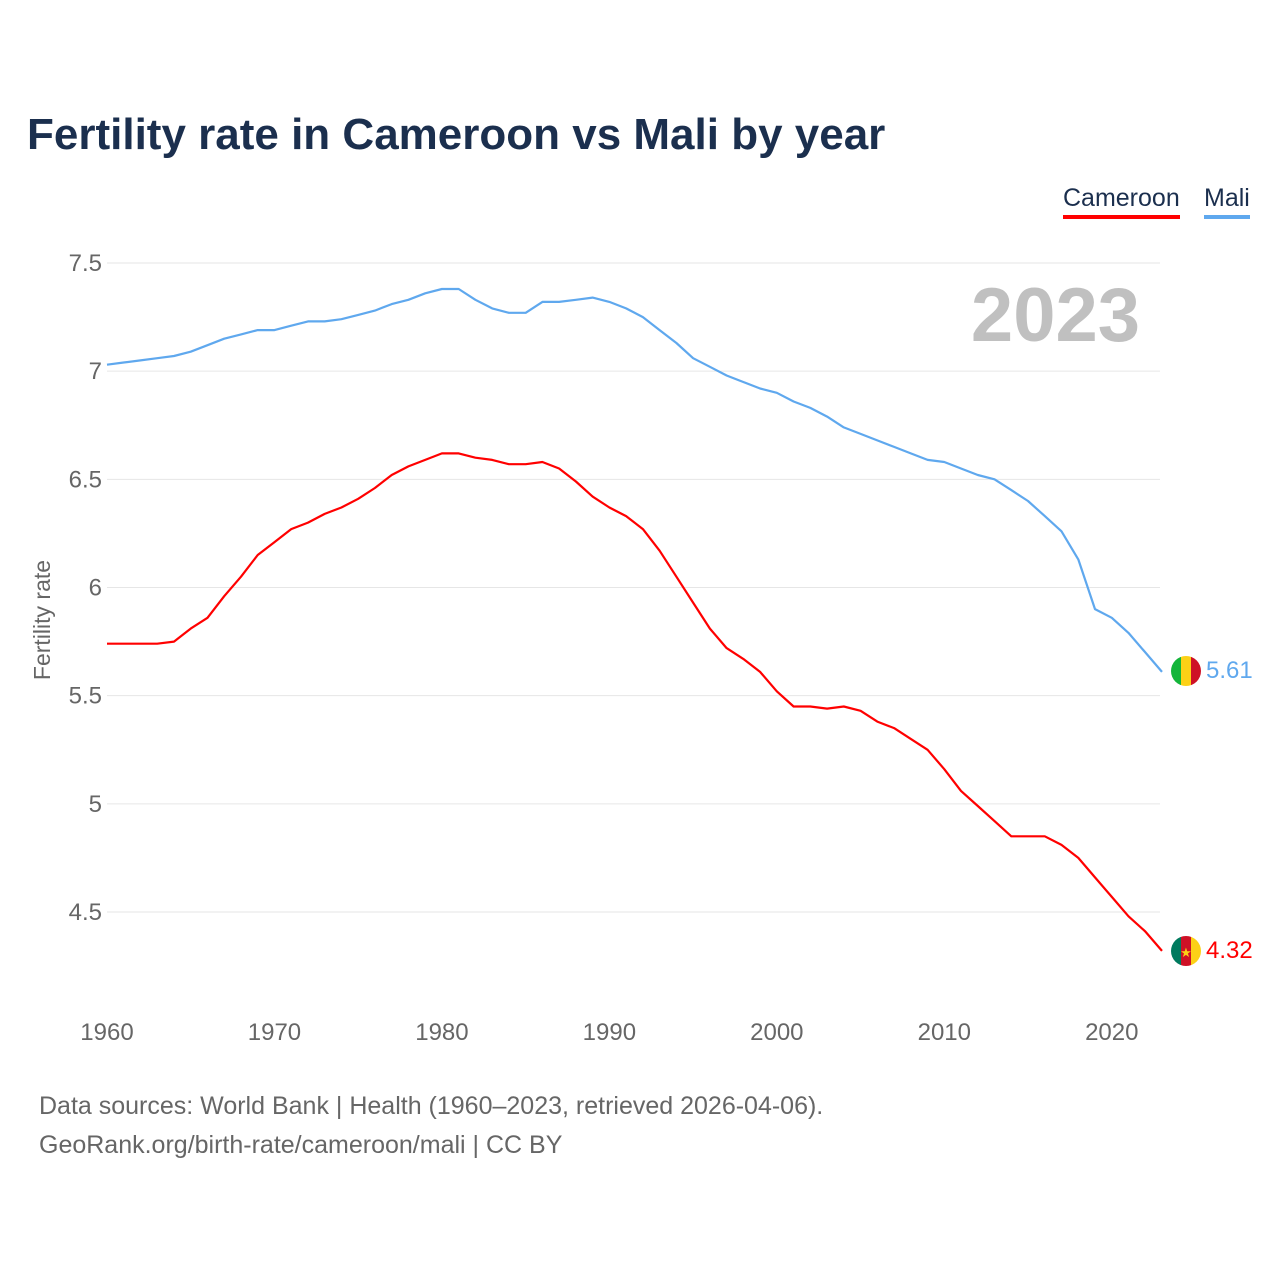 This screenshot has height=1280, width=1280. I want to click on x-tick-label: 2020, so click(1111, 1032).